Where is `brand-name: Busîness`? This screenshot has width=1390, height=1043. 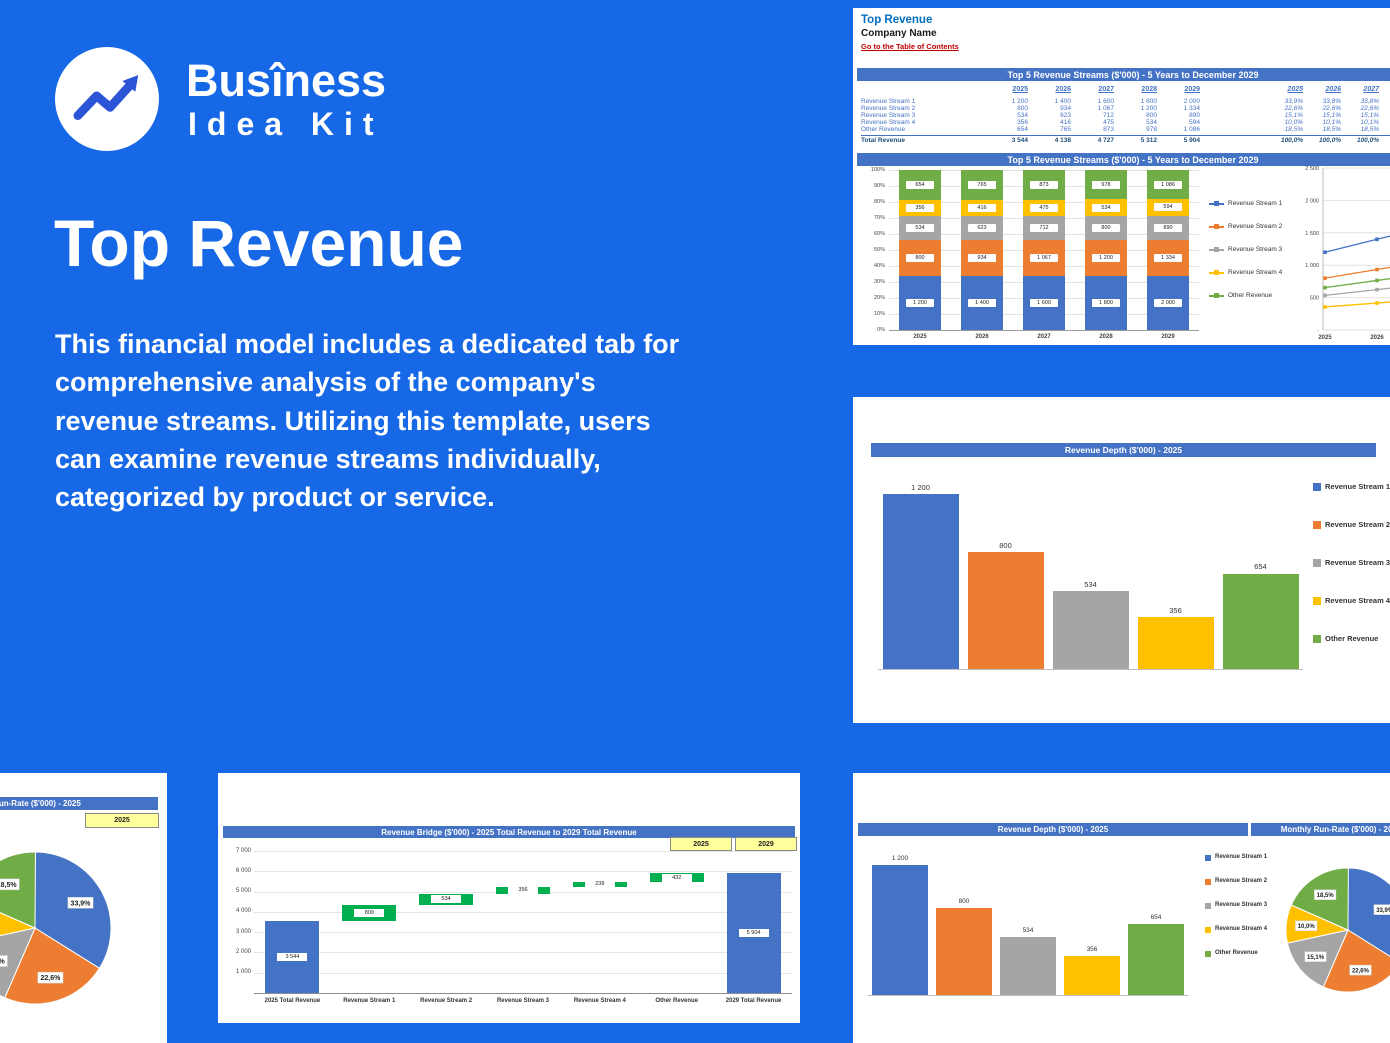
brand-name: Busîness is located at coordinates (286, 80).